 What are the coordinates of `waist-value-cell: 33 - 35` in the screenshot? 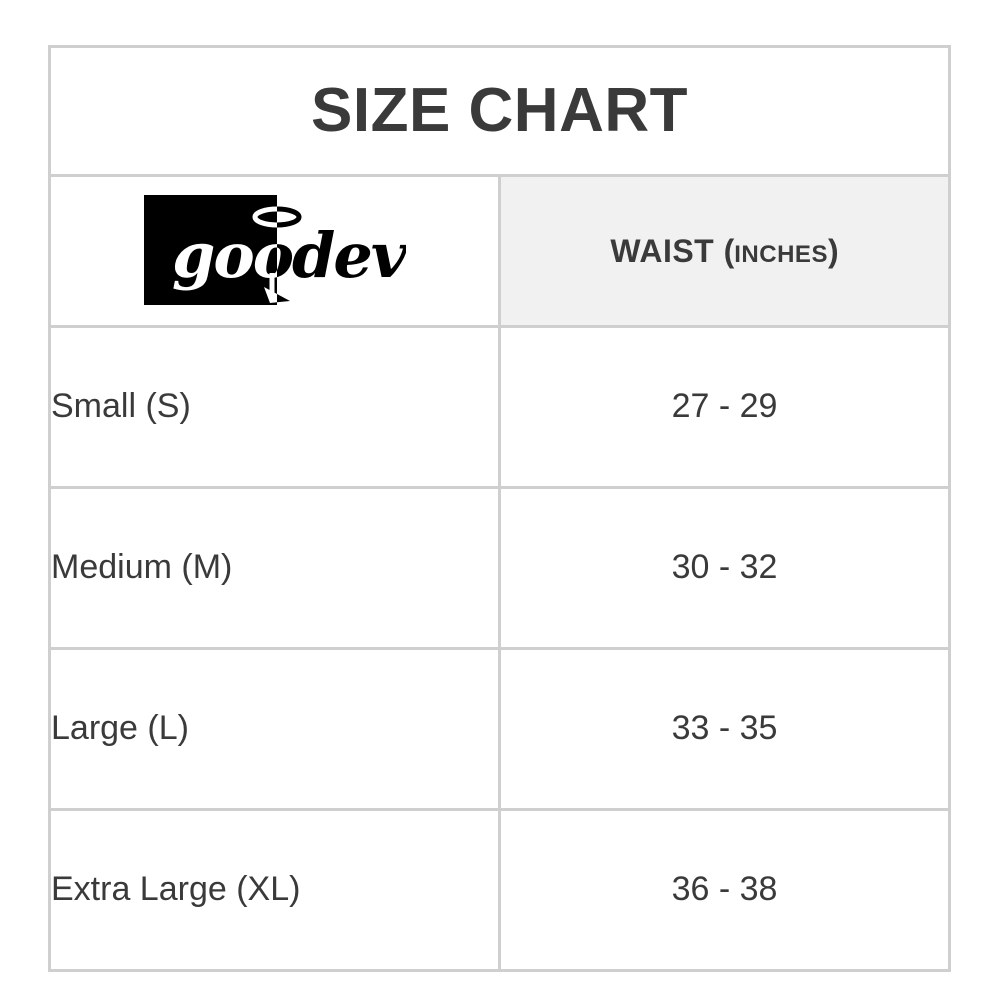 It's located at (724, 729).